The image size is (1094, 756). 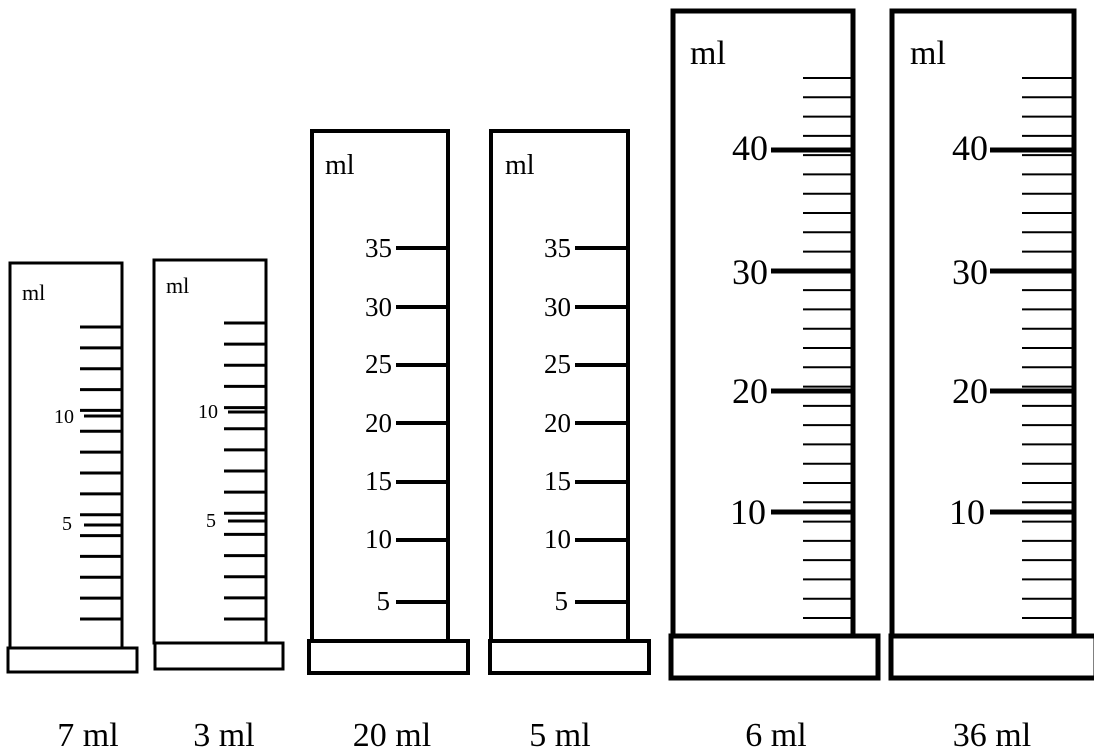 What do you see at coordinates (812, 348) in the screenshot?
I see `cylinder-5-ticks` at bounding box center [812, 348].